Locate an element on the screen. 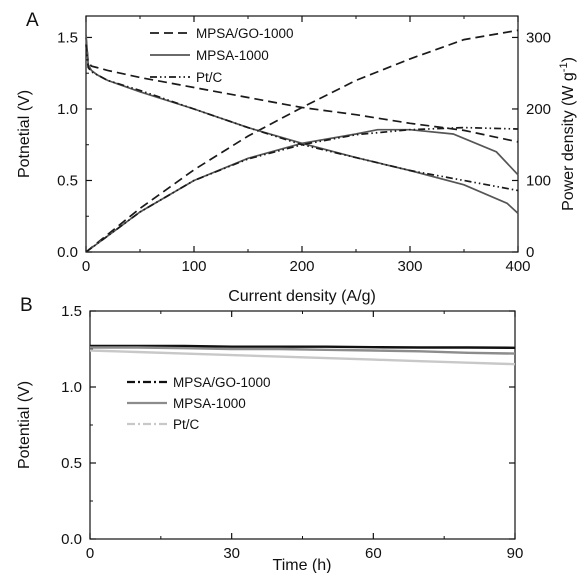 The height and width of the screenshot is (573, 583). x-tick-label: 300 is located at coordinates (409, 266).